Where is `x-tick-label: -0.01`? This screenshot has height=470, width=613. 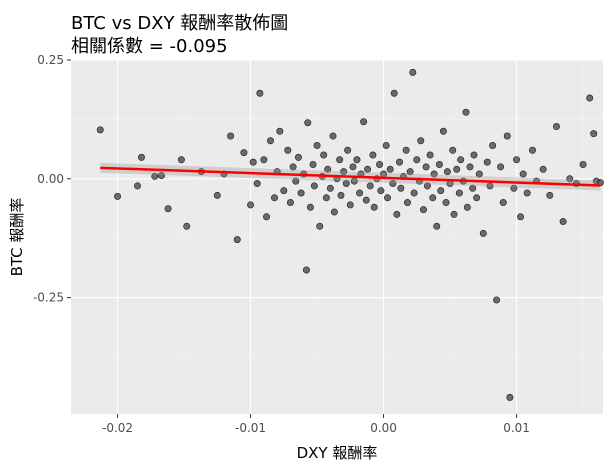
x-tick-label: -0.01 is located at coordinates (250, 428).